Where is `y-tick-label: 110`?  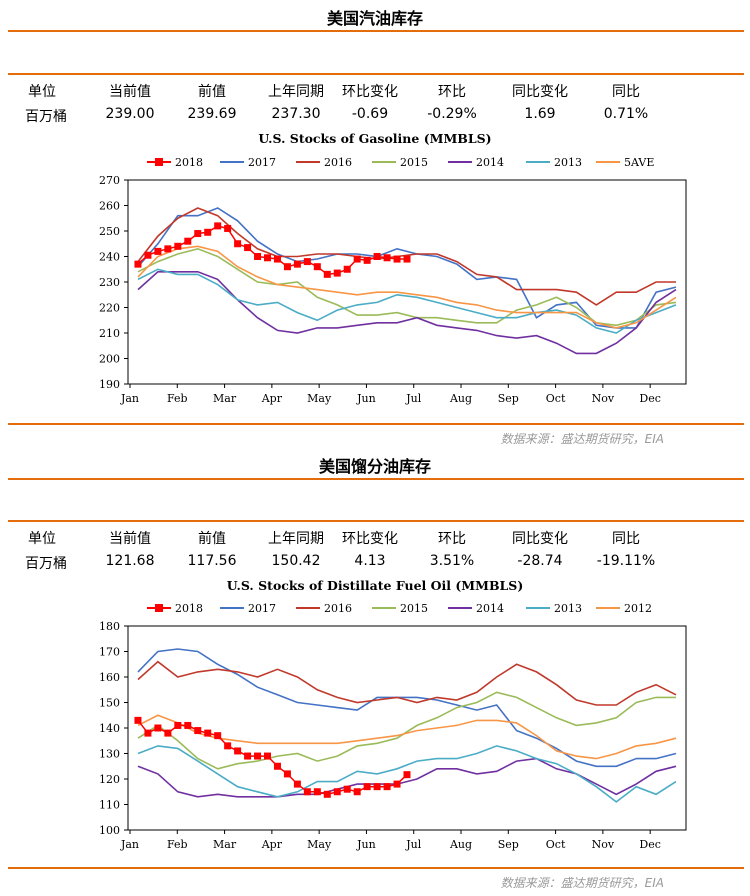
y-tick-label: 110 is located at coordinates (109, 805).